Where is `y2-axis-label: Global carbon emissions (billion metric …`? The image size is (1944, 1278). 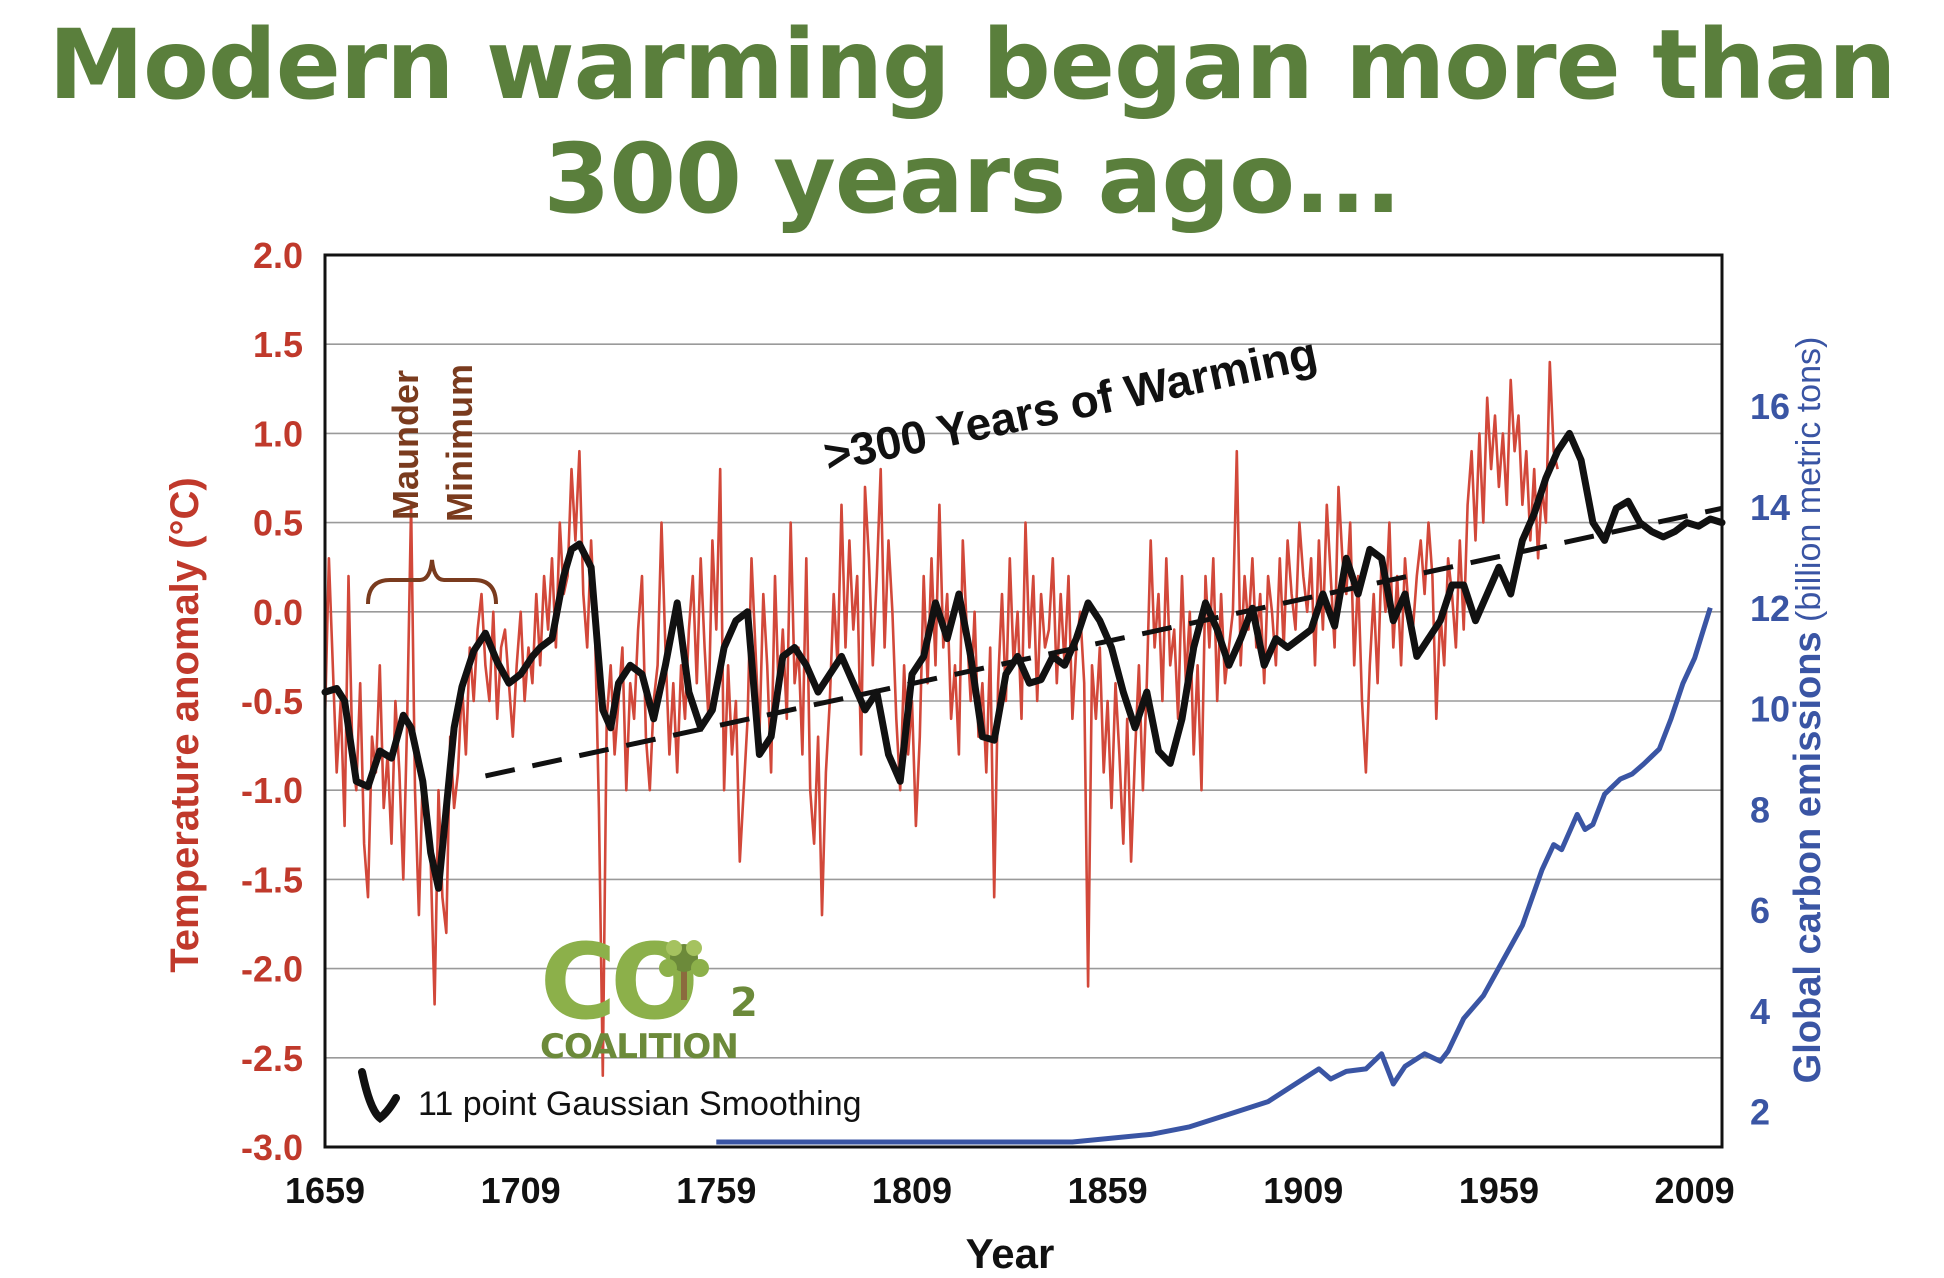 y2-axis-label: Global carbon emissions (billion metric … is located at coordinates (1808, 710).